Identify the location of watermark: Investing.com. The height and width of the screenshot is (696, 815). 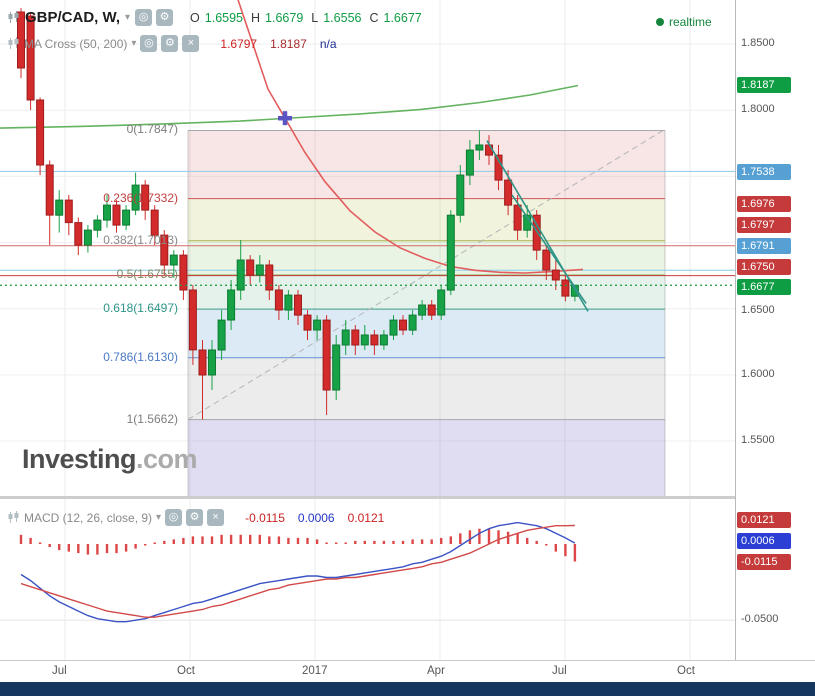
(110, 459).